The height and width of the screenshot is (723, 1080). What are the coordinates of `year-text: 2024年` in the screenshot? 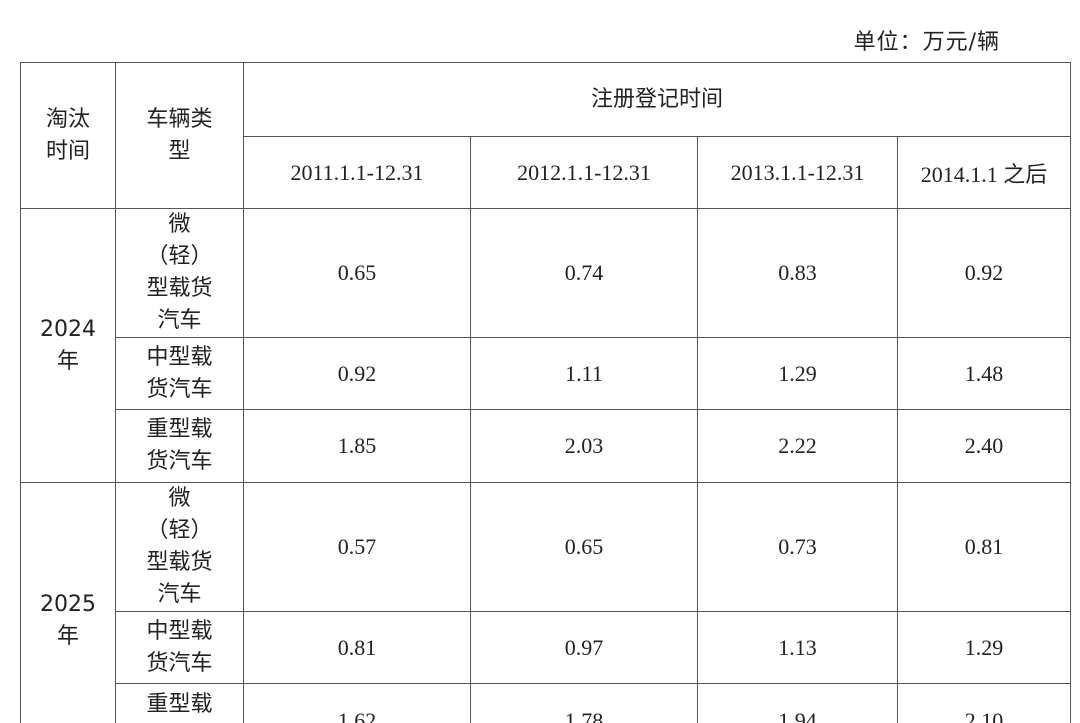 It's located at (68, 345).